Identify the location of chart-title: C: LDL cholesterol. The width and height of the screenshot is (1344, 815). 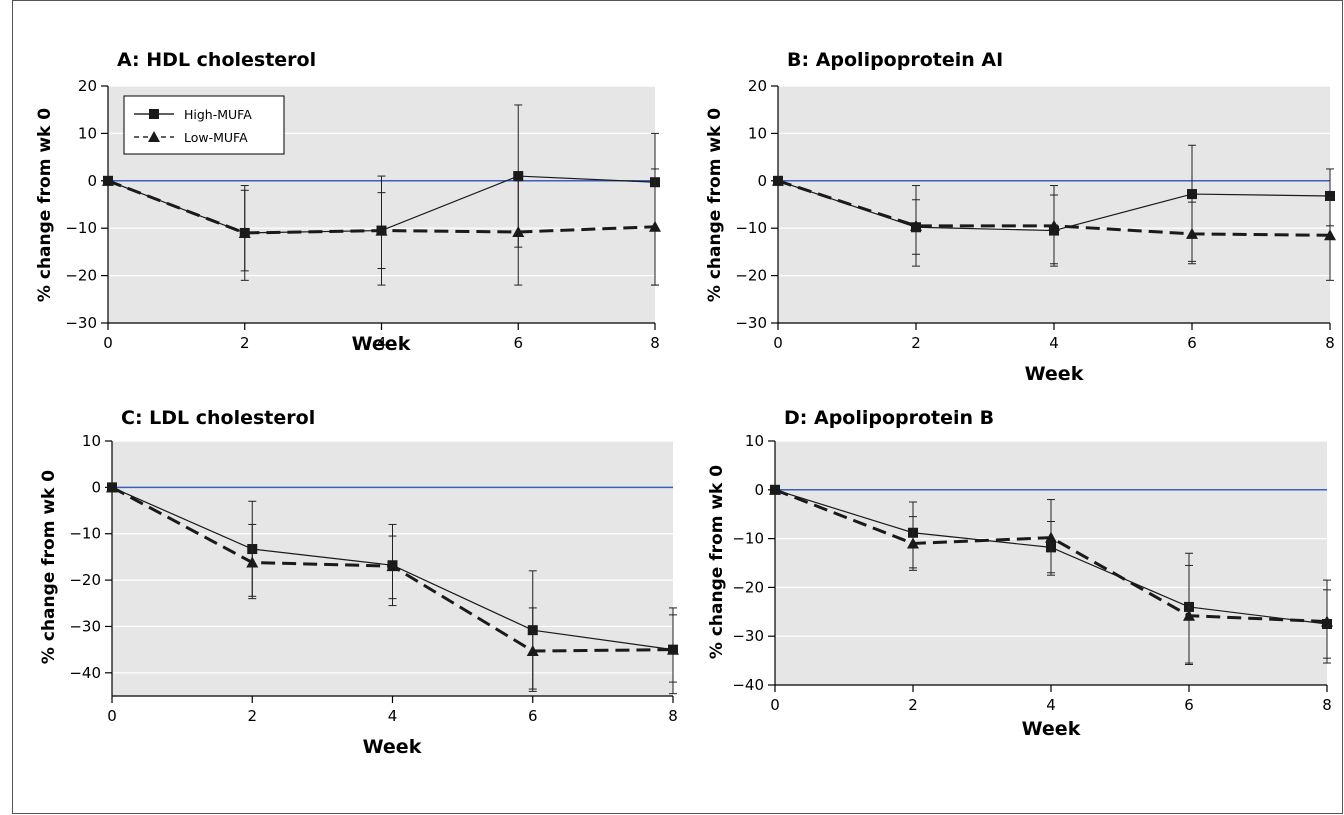
(218, 418).